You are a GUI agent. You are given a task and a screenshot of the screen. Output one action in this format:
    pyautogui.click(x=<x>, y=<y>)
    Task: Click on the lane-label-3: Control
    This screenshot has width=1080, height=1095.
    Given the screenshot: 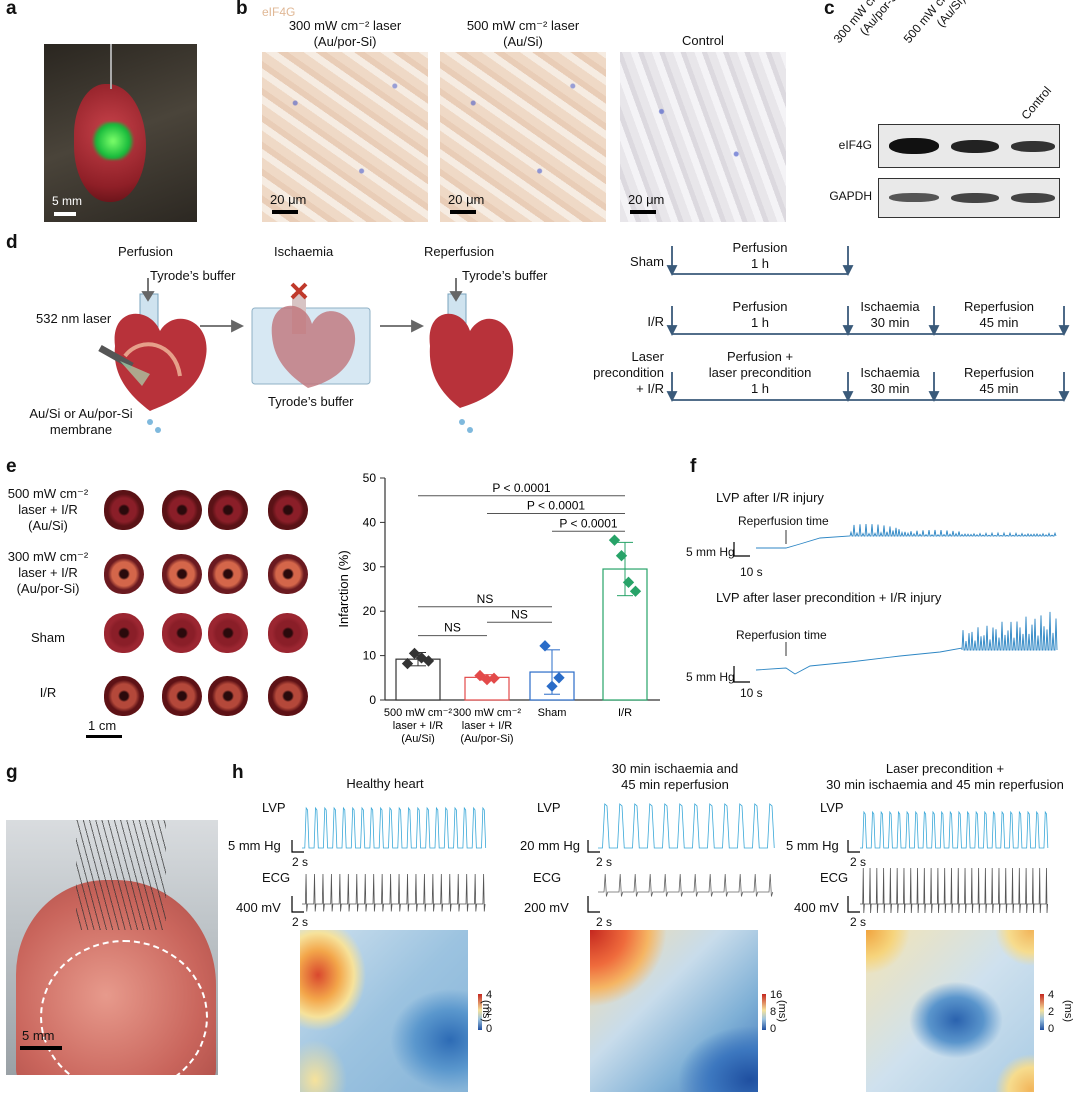 What is the action you would take?
    pyautogui.click(x=1036, y=103)
    